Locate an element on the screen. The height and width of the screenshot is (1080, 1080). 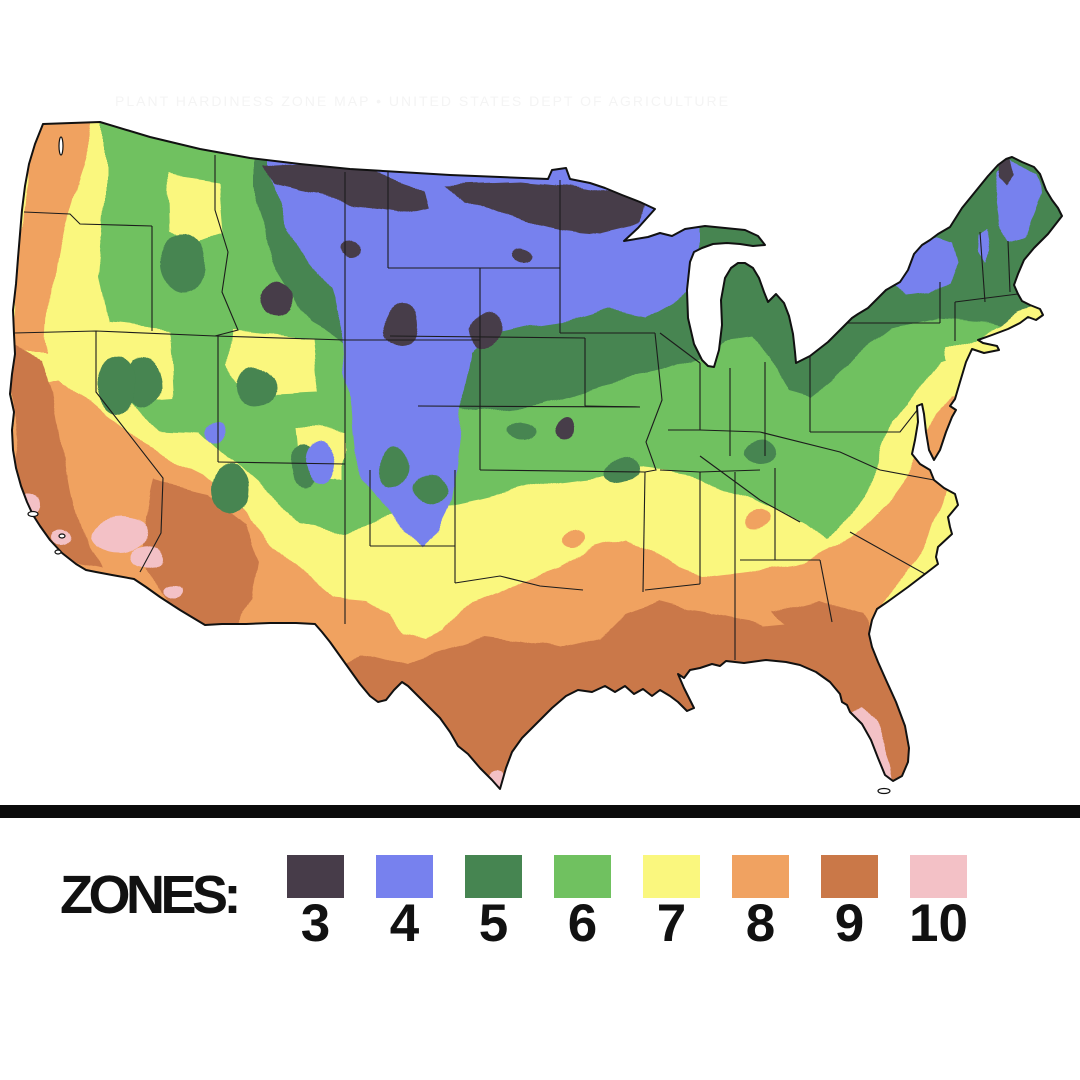
svg-text: ZONES: is located at coordinates (148, 895).